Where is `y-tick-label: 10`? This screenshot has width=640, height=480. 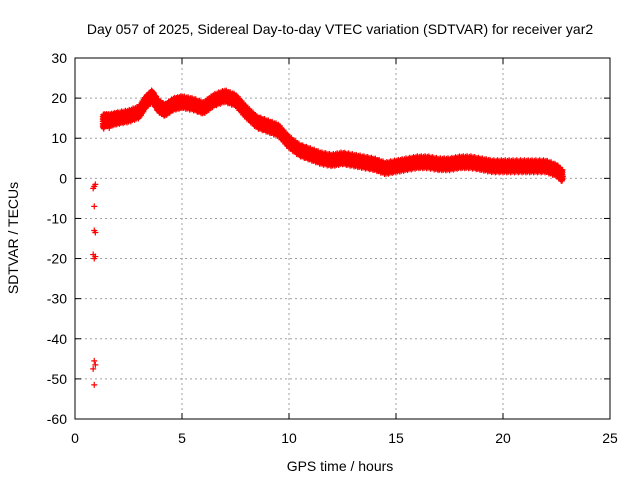 y-tick-label: 10 is located at coordinates (59, 138).